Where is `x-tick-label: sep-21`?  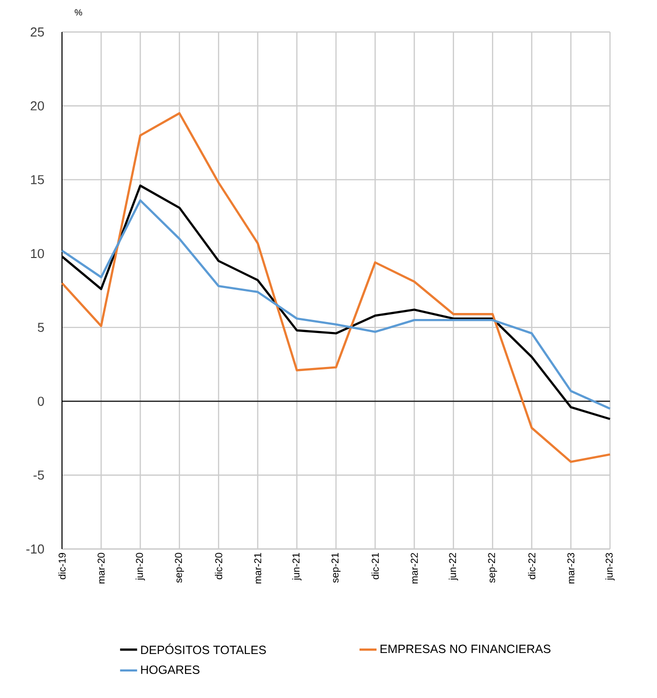
x-tick-label: sep-21 is located at coordinates (336, 568).